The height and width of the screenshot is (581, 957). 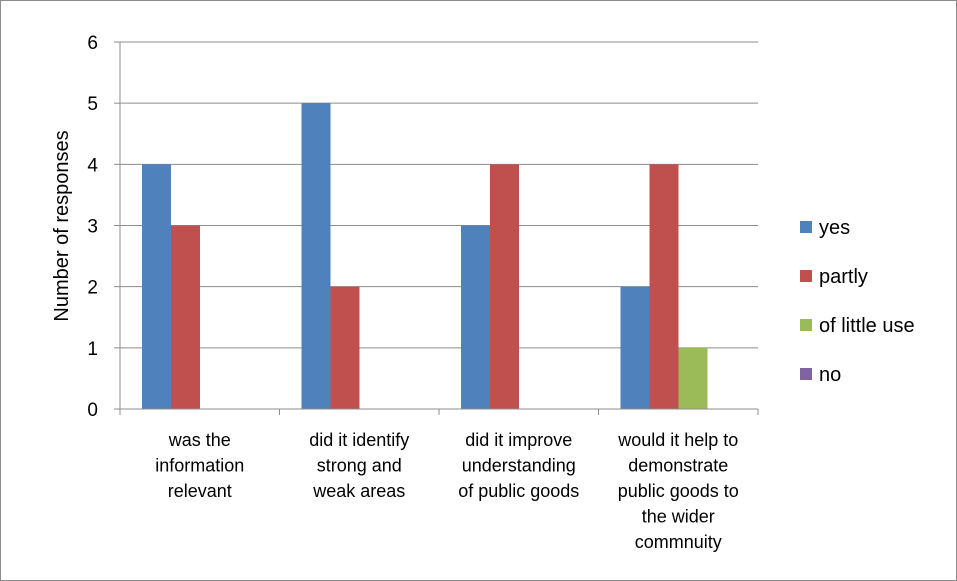 I want to click on category-label-line: demonstrate, so click(x=678, y=466).